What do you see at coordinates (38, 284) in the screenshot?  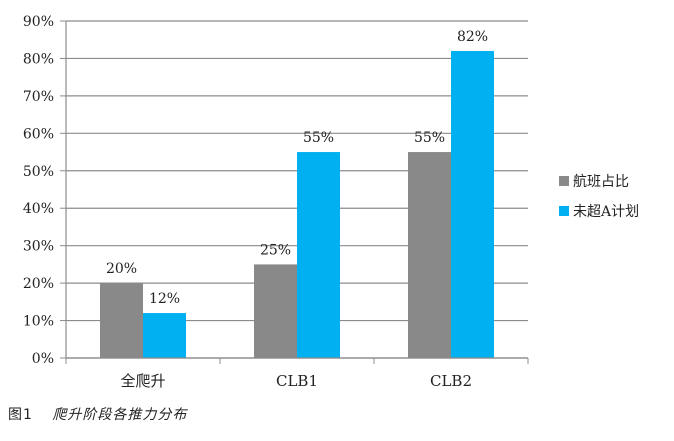 I see `y-tick-label: 20%` at bounding box center [38, 284].